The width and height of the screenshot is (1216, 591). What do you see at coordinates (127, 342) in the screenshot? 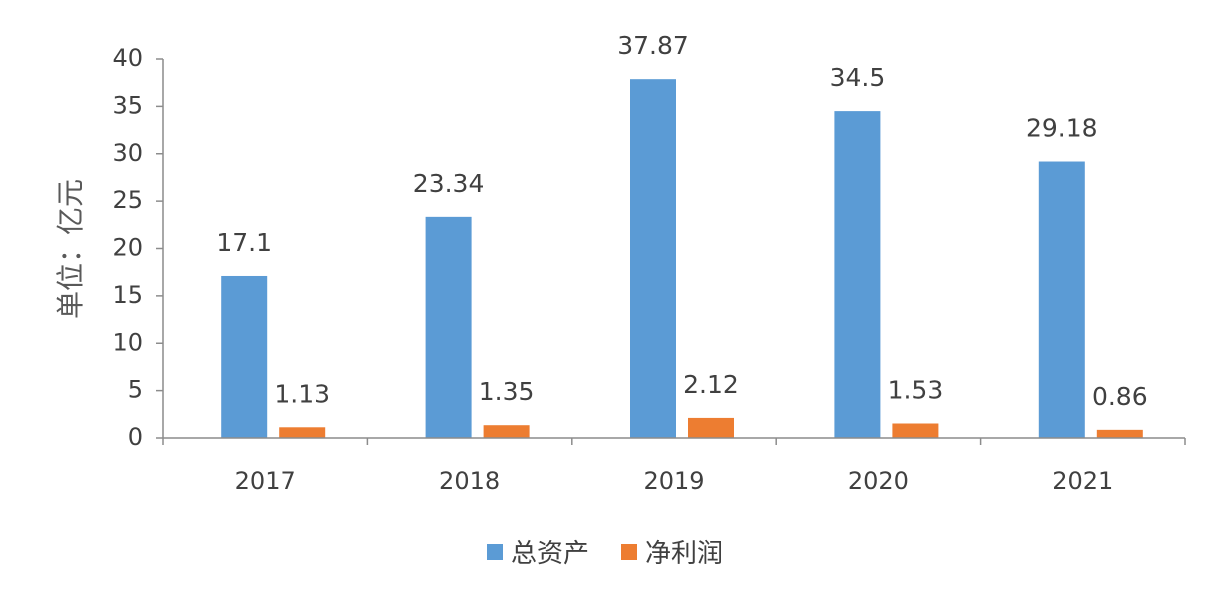
I see `y-tick-label-10: 10` at bounding box center [127, 342].